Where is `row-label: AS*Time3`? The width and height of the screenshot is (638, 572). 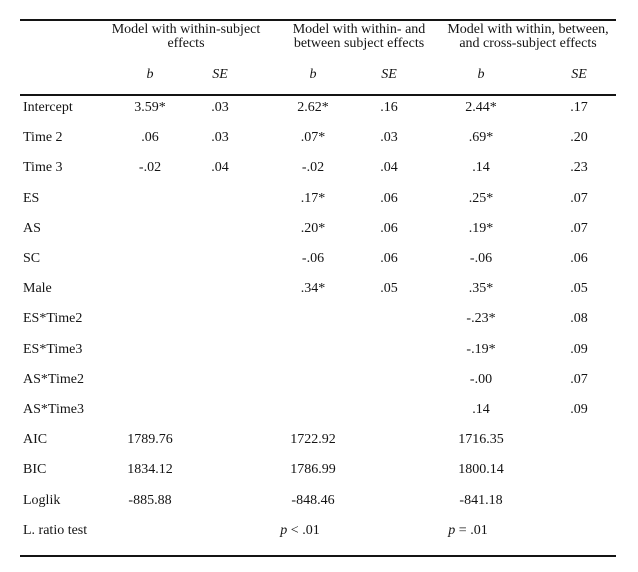 row-label: AS*Time3 is located at coordinates (53, 409).